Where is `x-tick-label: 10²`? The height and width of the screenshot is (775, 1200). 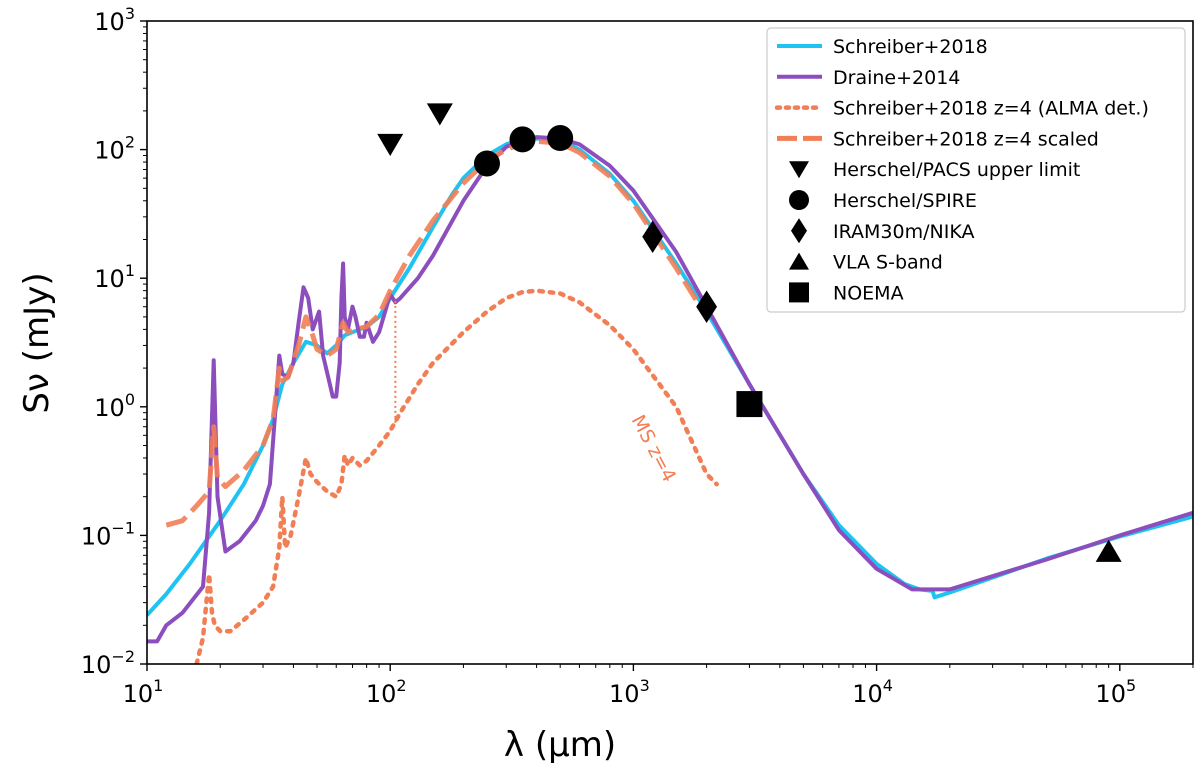
x-tick-label: 10² is located at coordinates (386, 692).